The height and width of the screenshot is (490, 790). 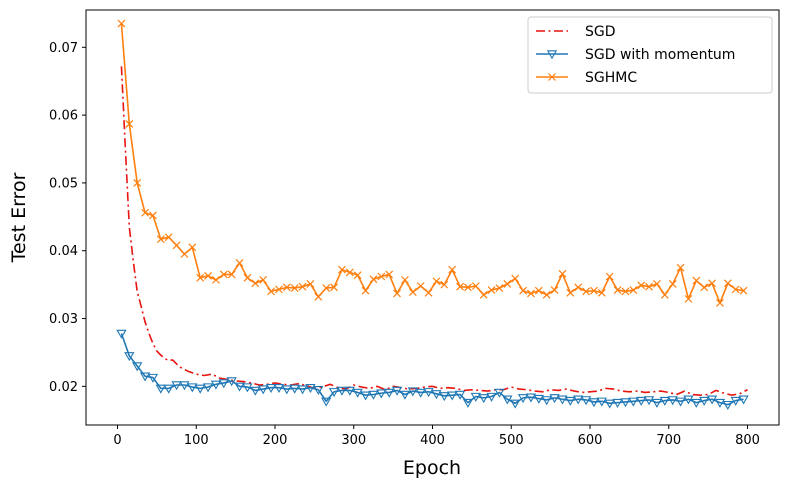 What do you see at coordinates (63, 387) in the screenshot?
I see `y-tick-label-0: 0.02` at bounding box center [63, 387].